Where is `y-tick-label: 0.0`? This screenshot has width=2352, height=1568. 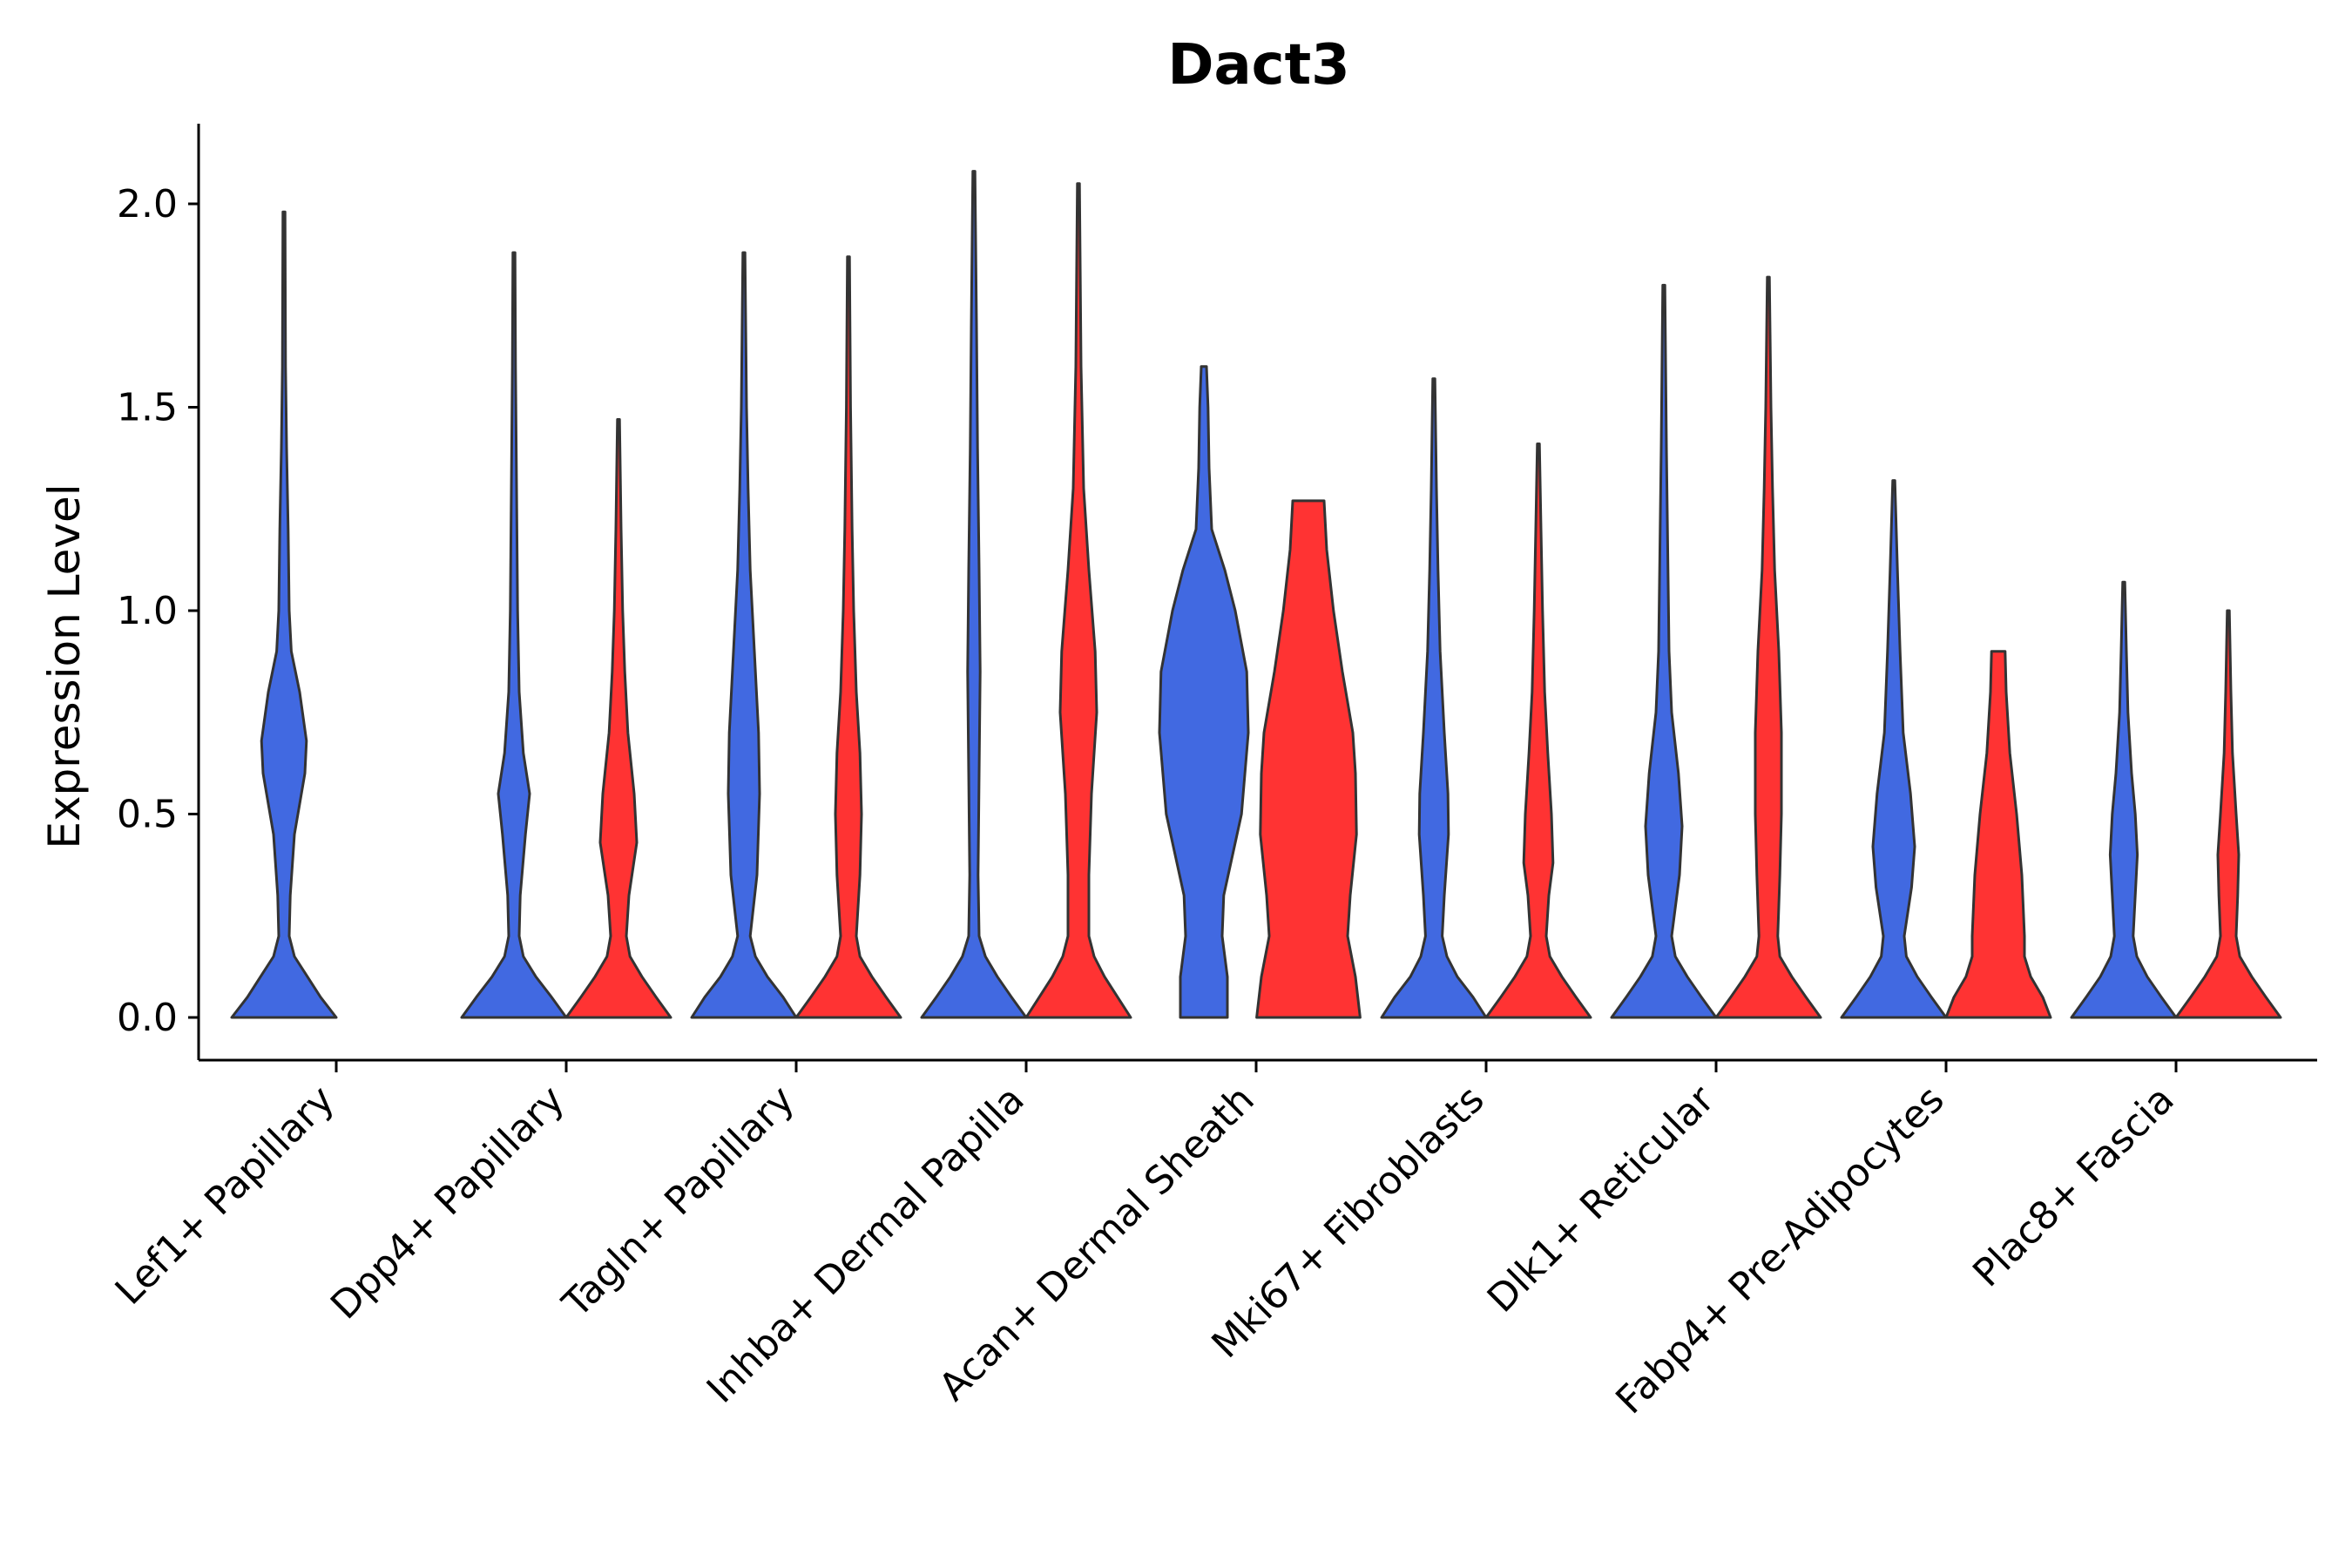
y-tick-label: 0.0 is located at coordinates (147, 1018).